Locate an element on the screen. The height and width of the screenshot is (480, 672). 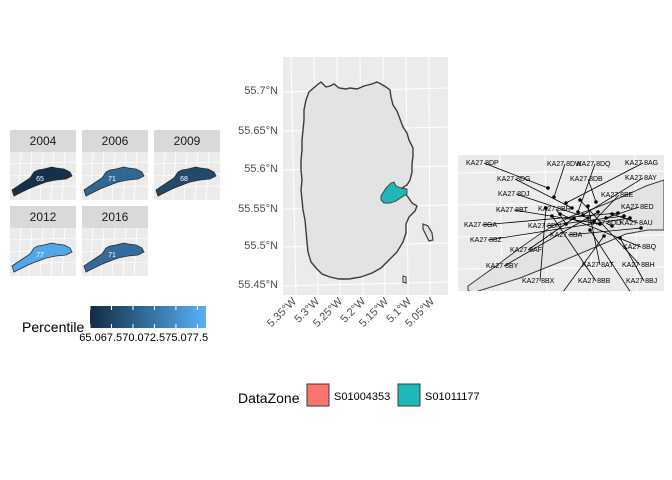
postcode-label: KA27 8AF is located at coordinates (526, 250).